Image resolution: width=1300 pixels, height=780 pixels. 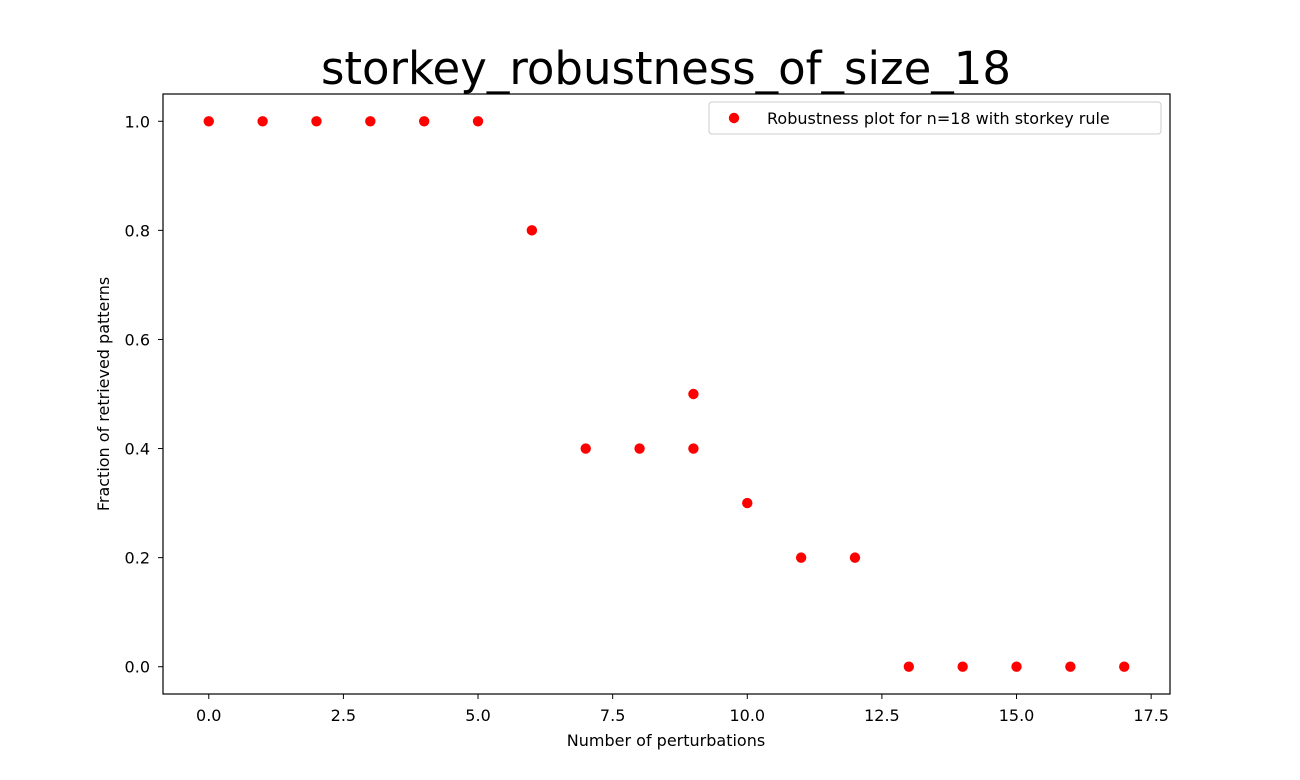 I want to click on y-tick-label: 0.6, so click(x=137, y=339).